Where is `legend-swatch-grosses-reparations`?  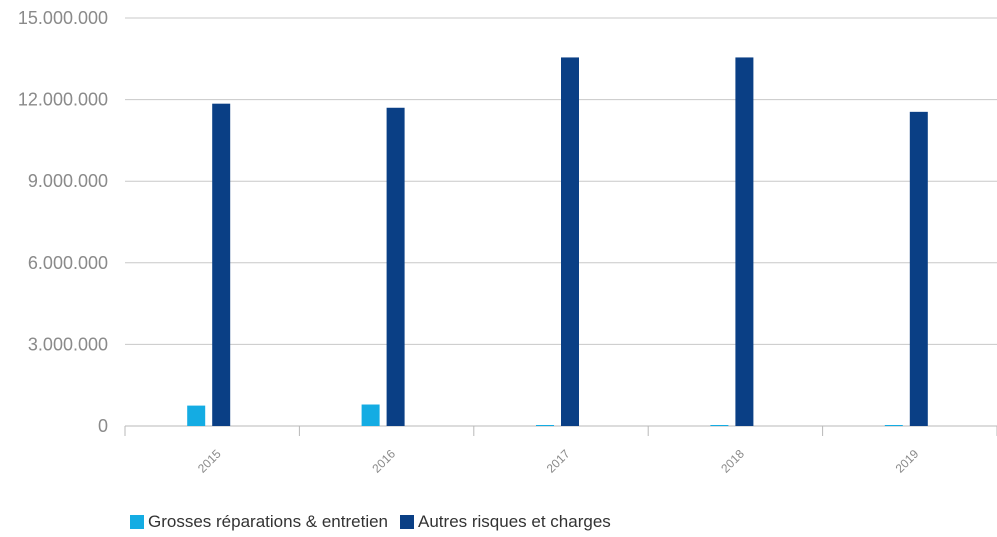
legend-swatch-grosses-reparations is located at coordinates (137, 522).